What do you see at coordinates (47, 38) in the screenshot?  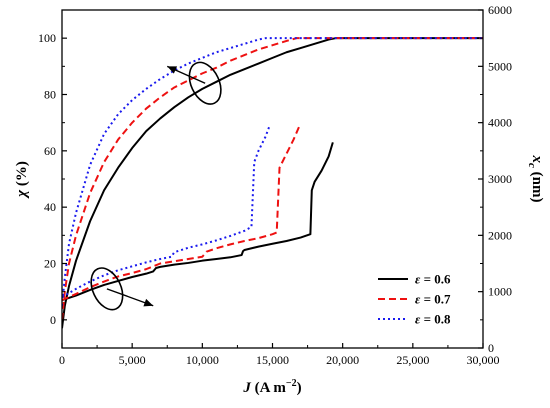 I see `y-left-tick-label: 100` at bounding box center [47, 38].